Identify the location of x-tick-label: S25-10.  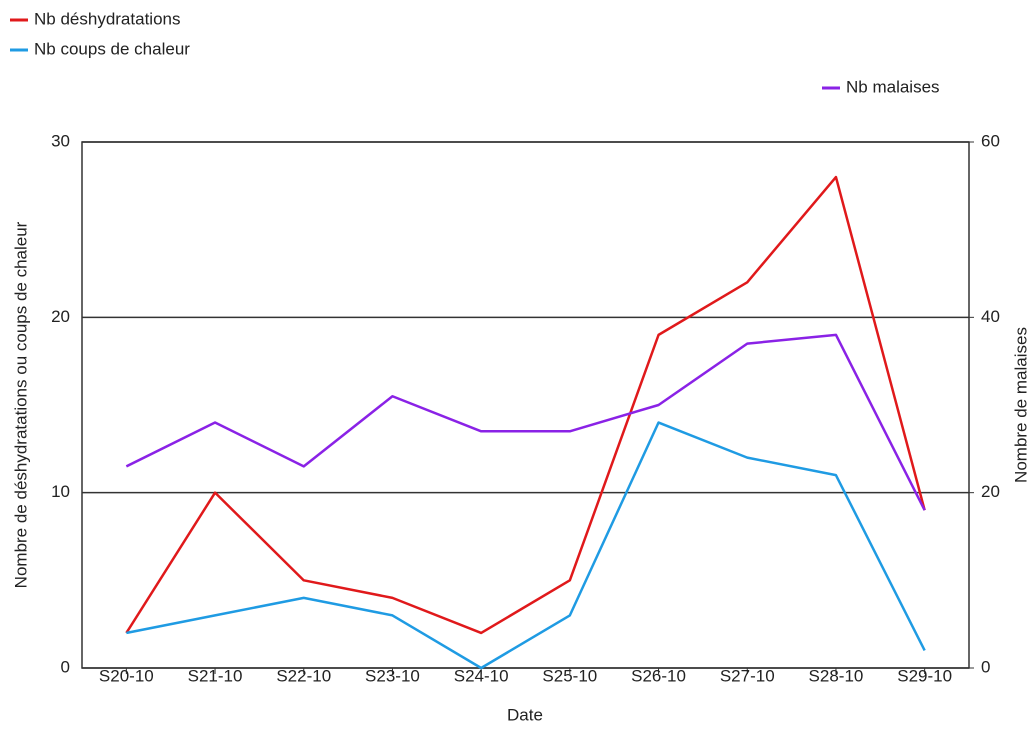
(569, 675).